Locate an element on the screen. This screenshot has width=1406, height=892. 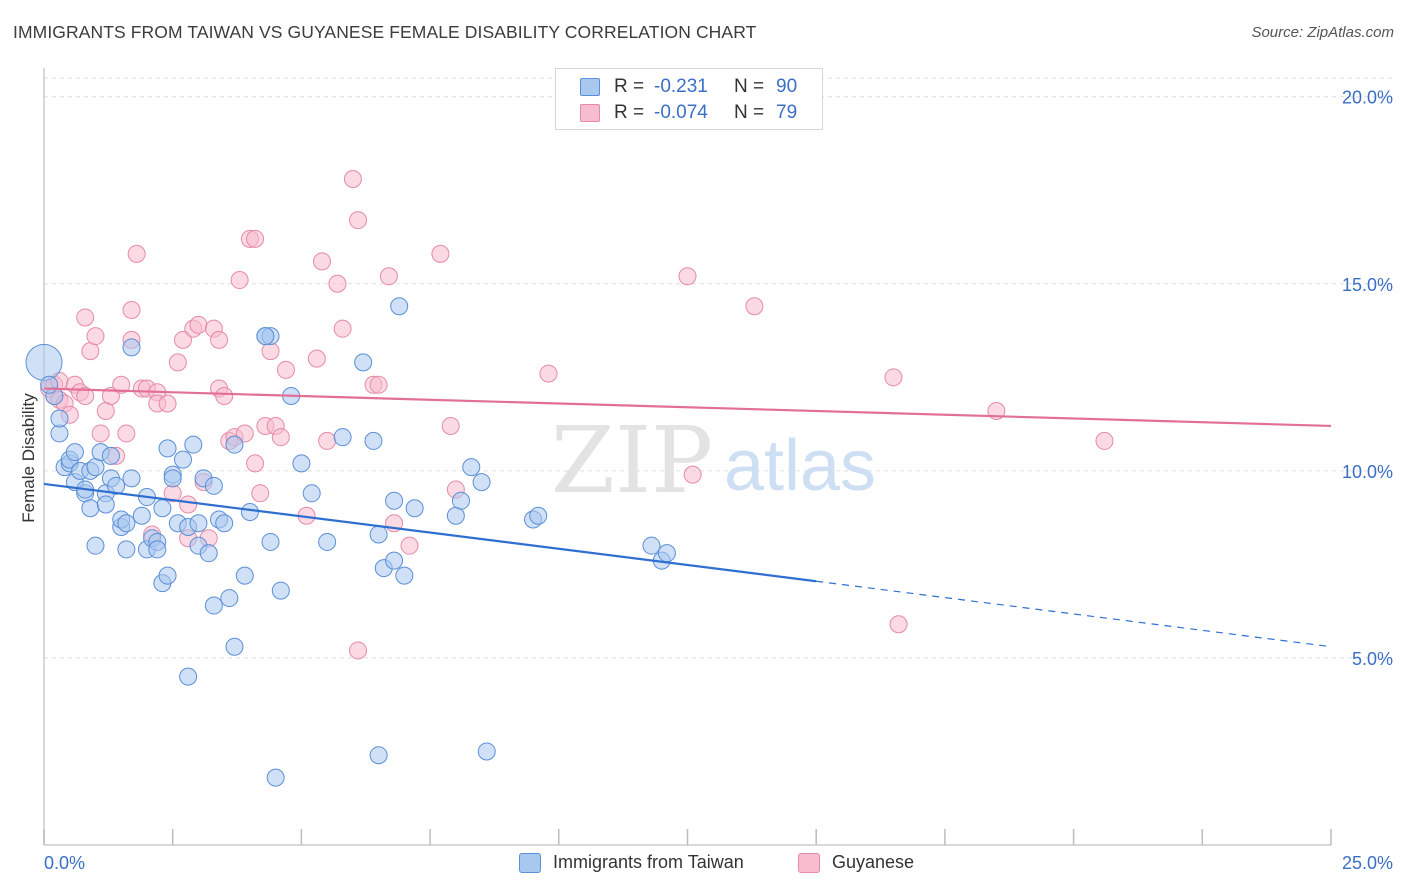
source-label: Source: ZipAtlas.com is located at coordinates (1322, 32).